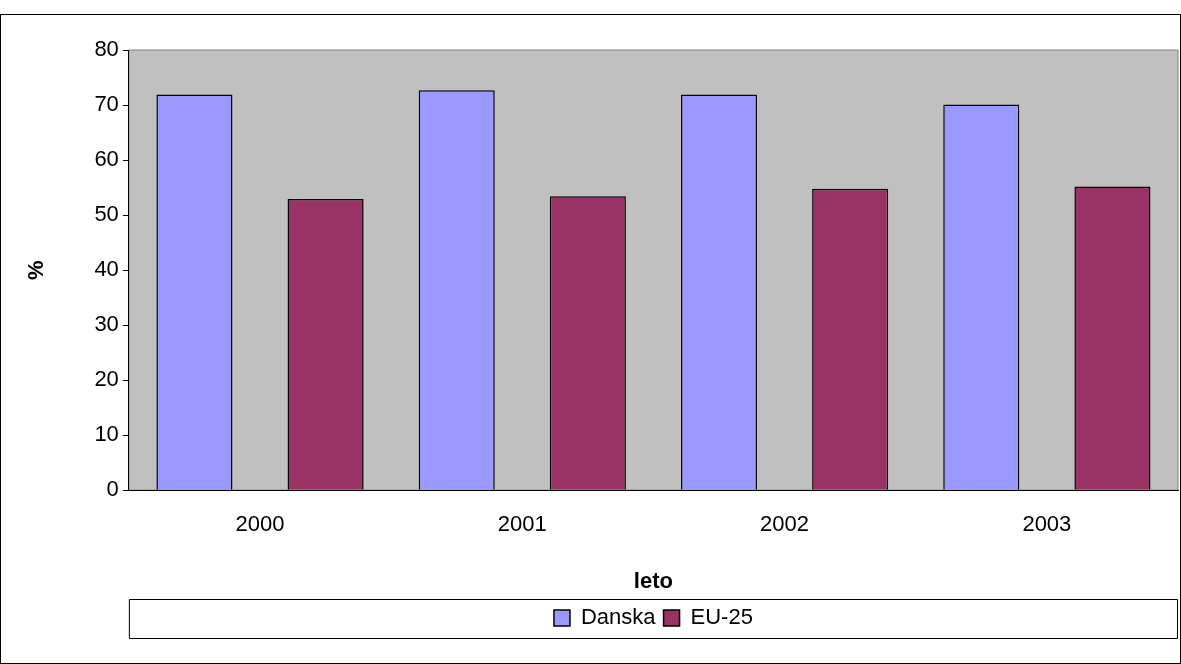  I want to click on y-tick-label: 70, so click(106, 104).